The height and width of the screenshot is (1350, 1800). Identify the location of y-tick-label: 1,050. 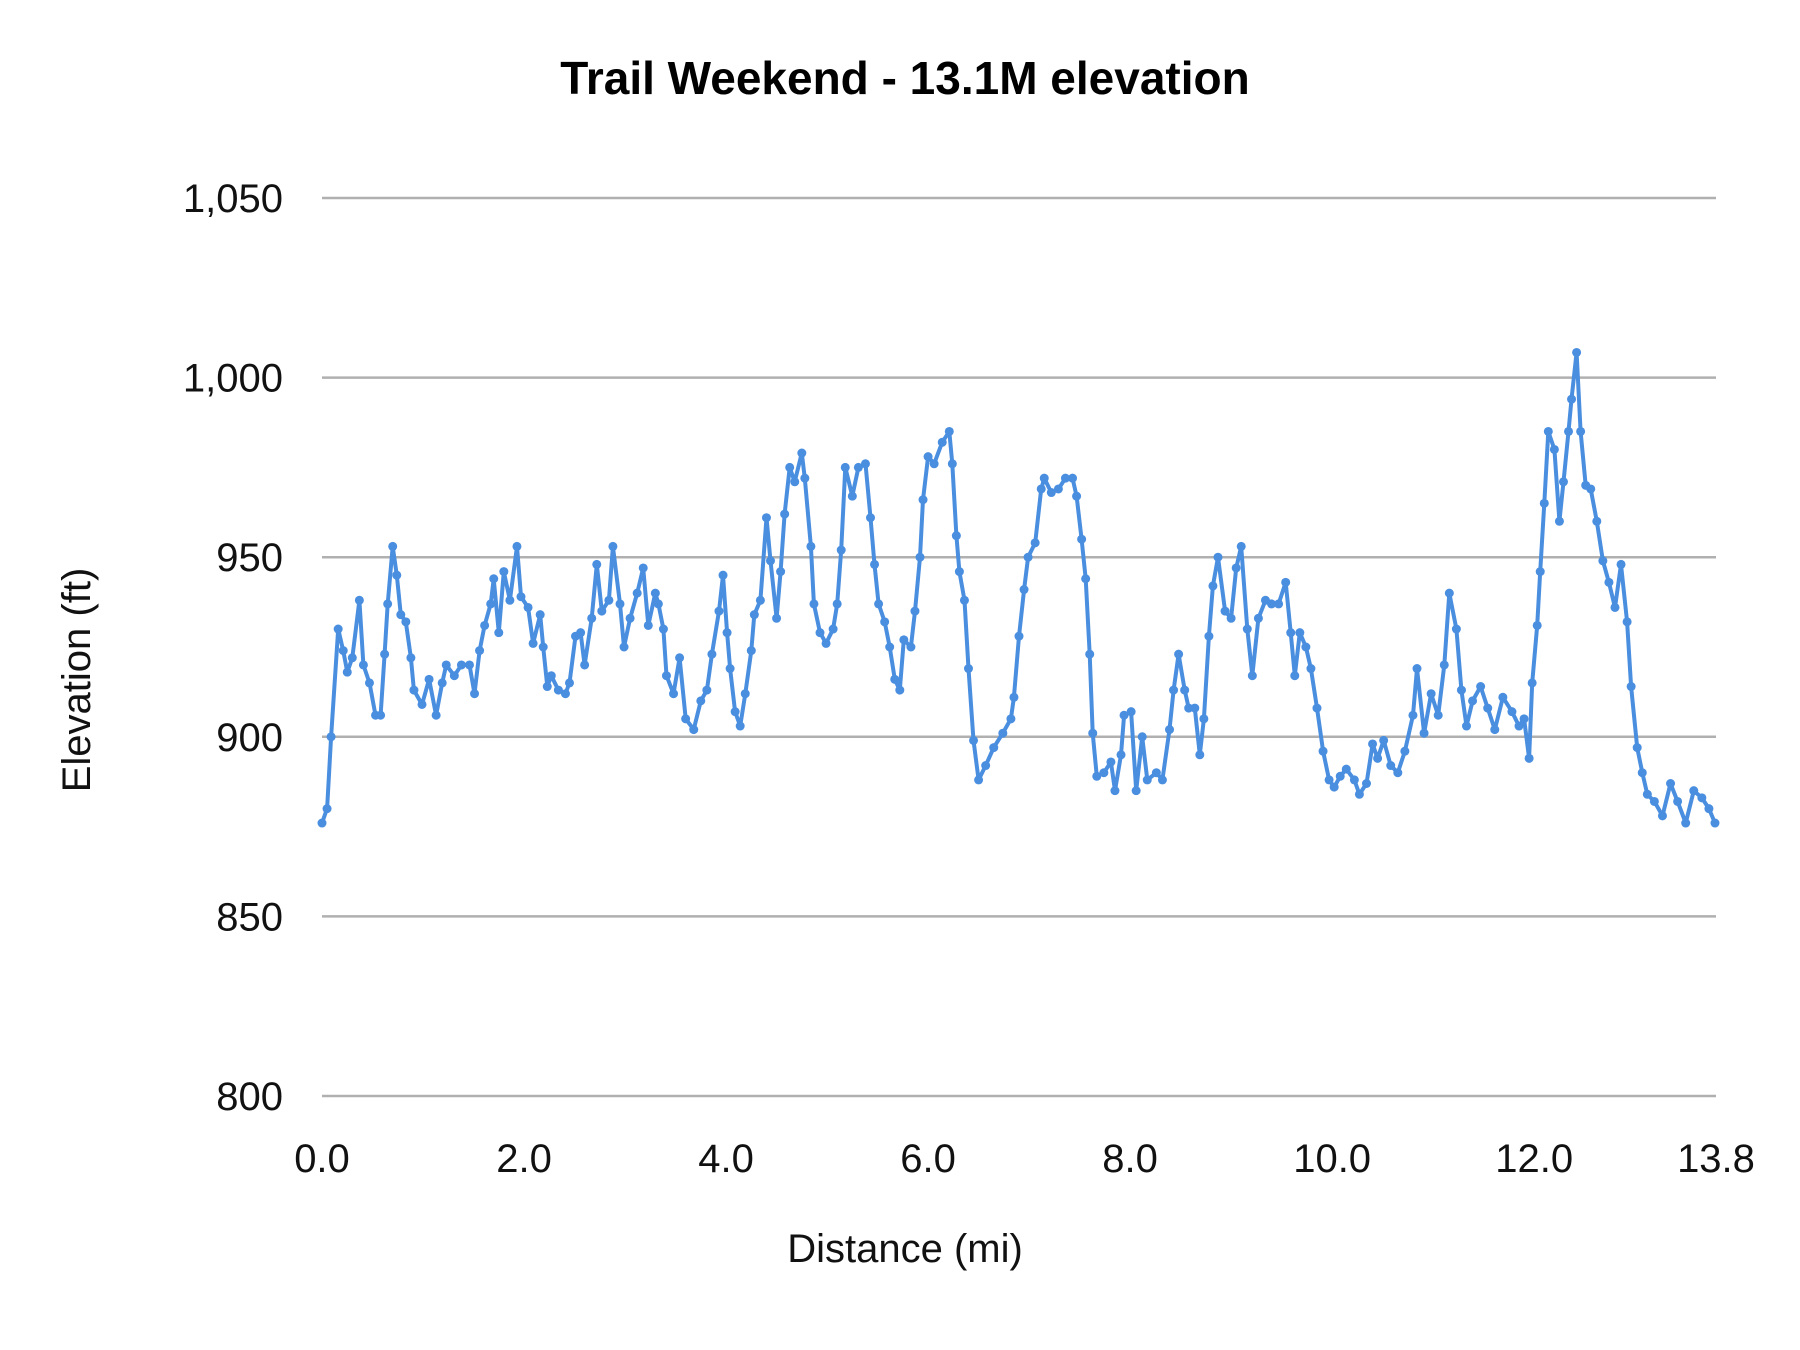
(233, 199).